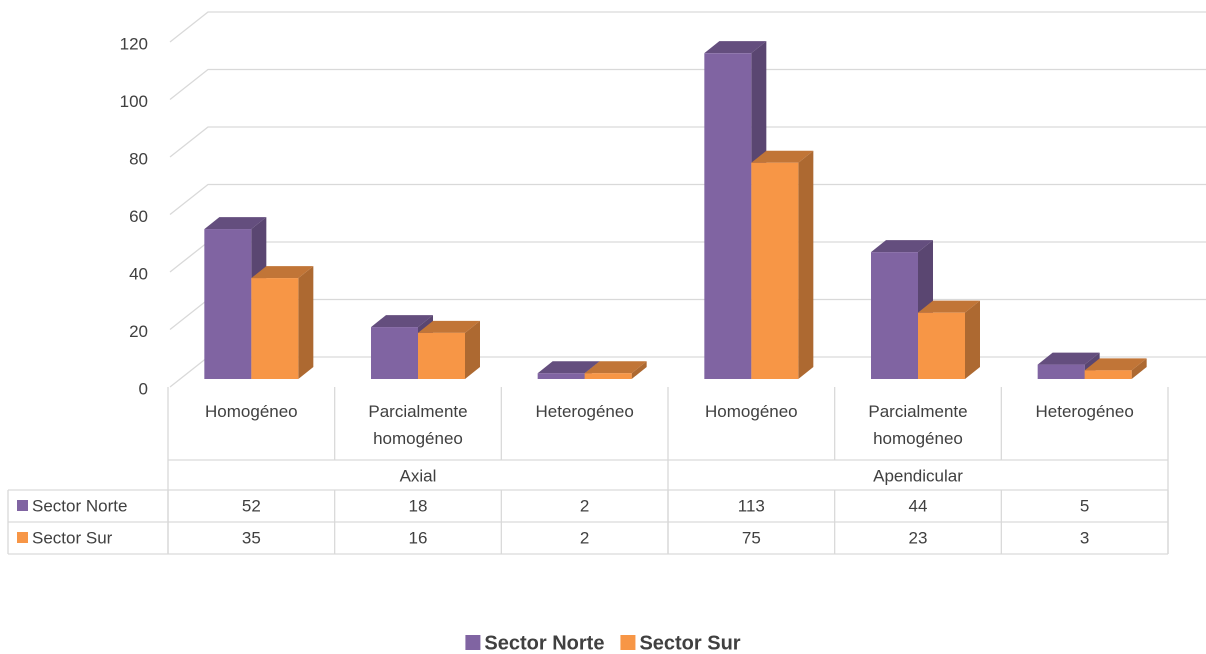  Describe the element at coordinates (918, 475) in the screenshot. I see `group-label: Apendicular` at that location.